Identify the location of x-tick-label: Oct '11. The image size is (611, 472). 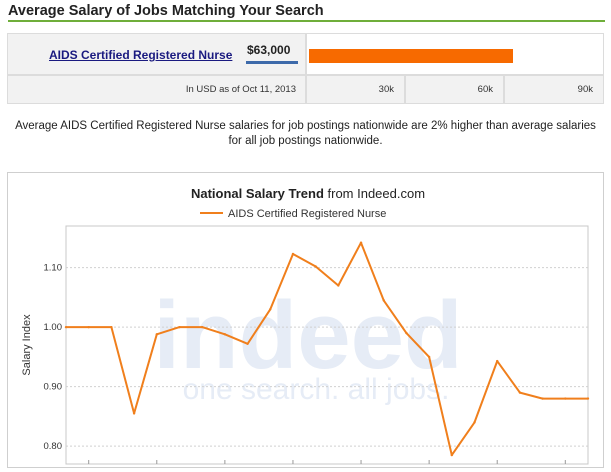
(88, 466).